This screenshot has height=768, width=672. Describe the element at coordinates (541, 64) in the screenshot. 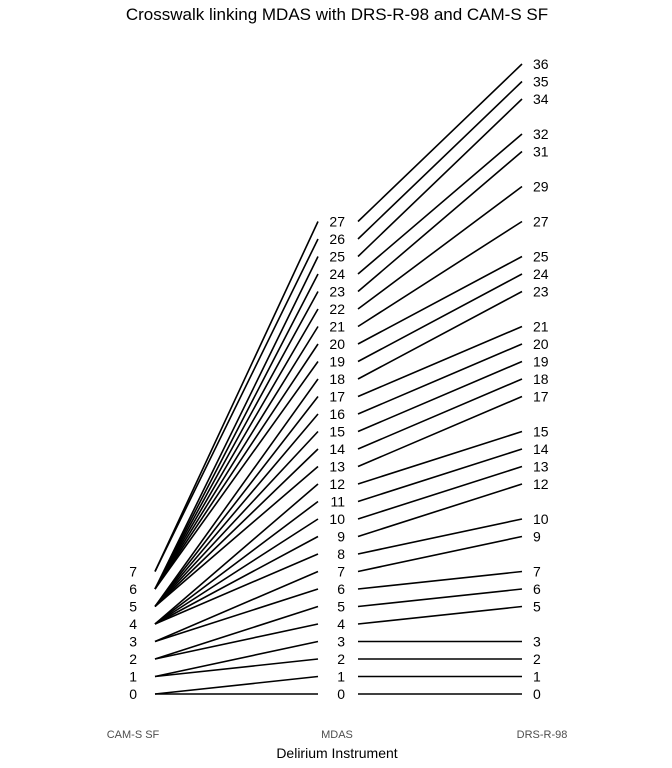

I see `drs-tick-label: 36` at that location.